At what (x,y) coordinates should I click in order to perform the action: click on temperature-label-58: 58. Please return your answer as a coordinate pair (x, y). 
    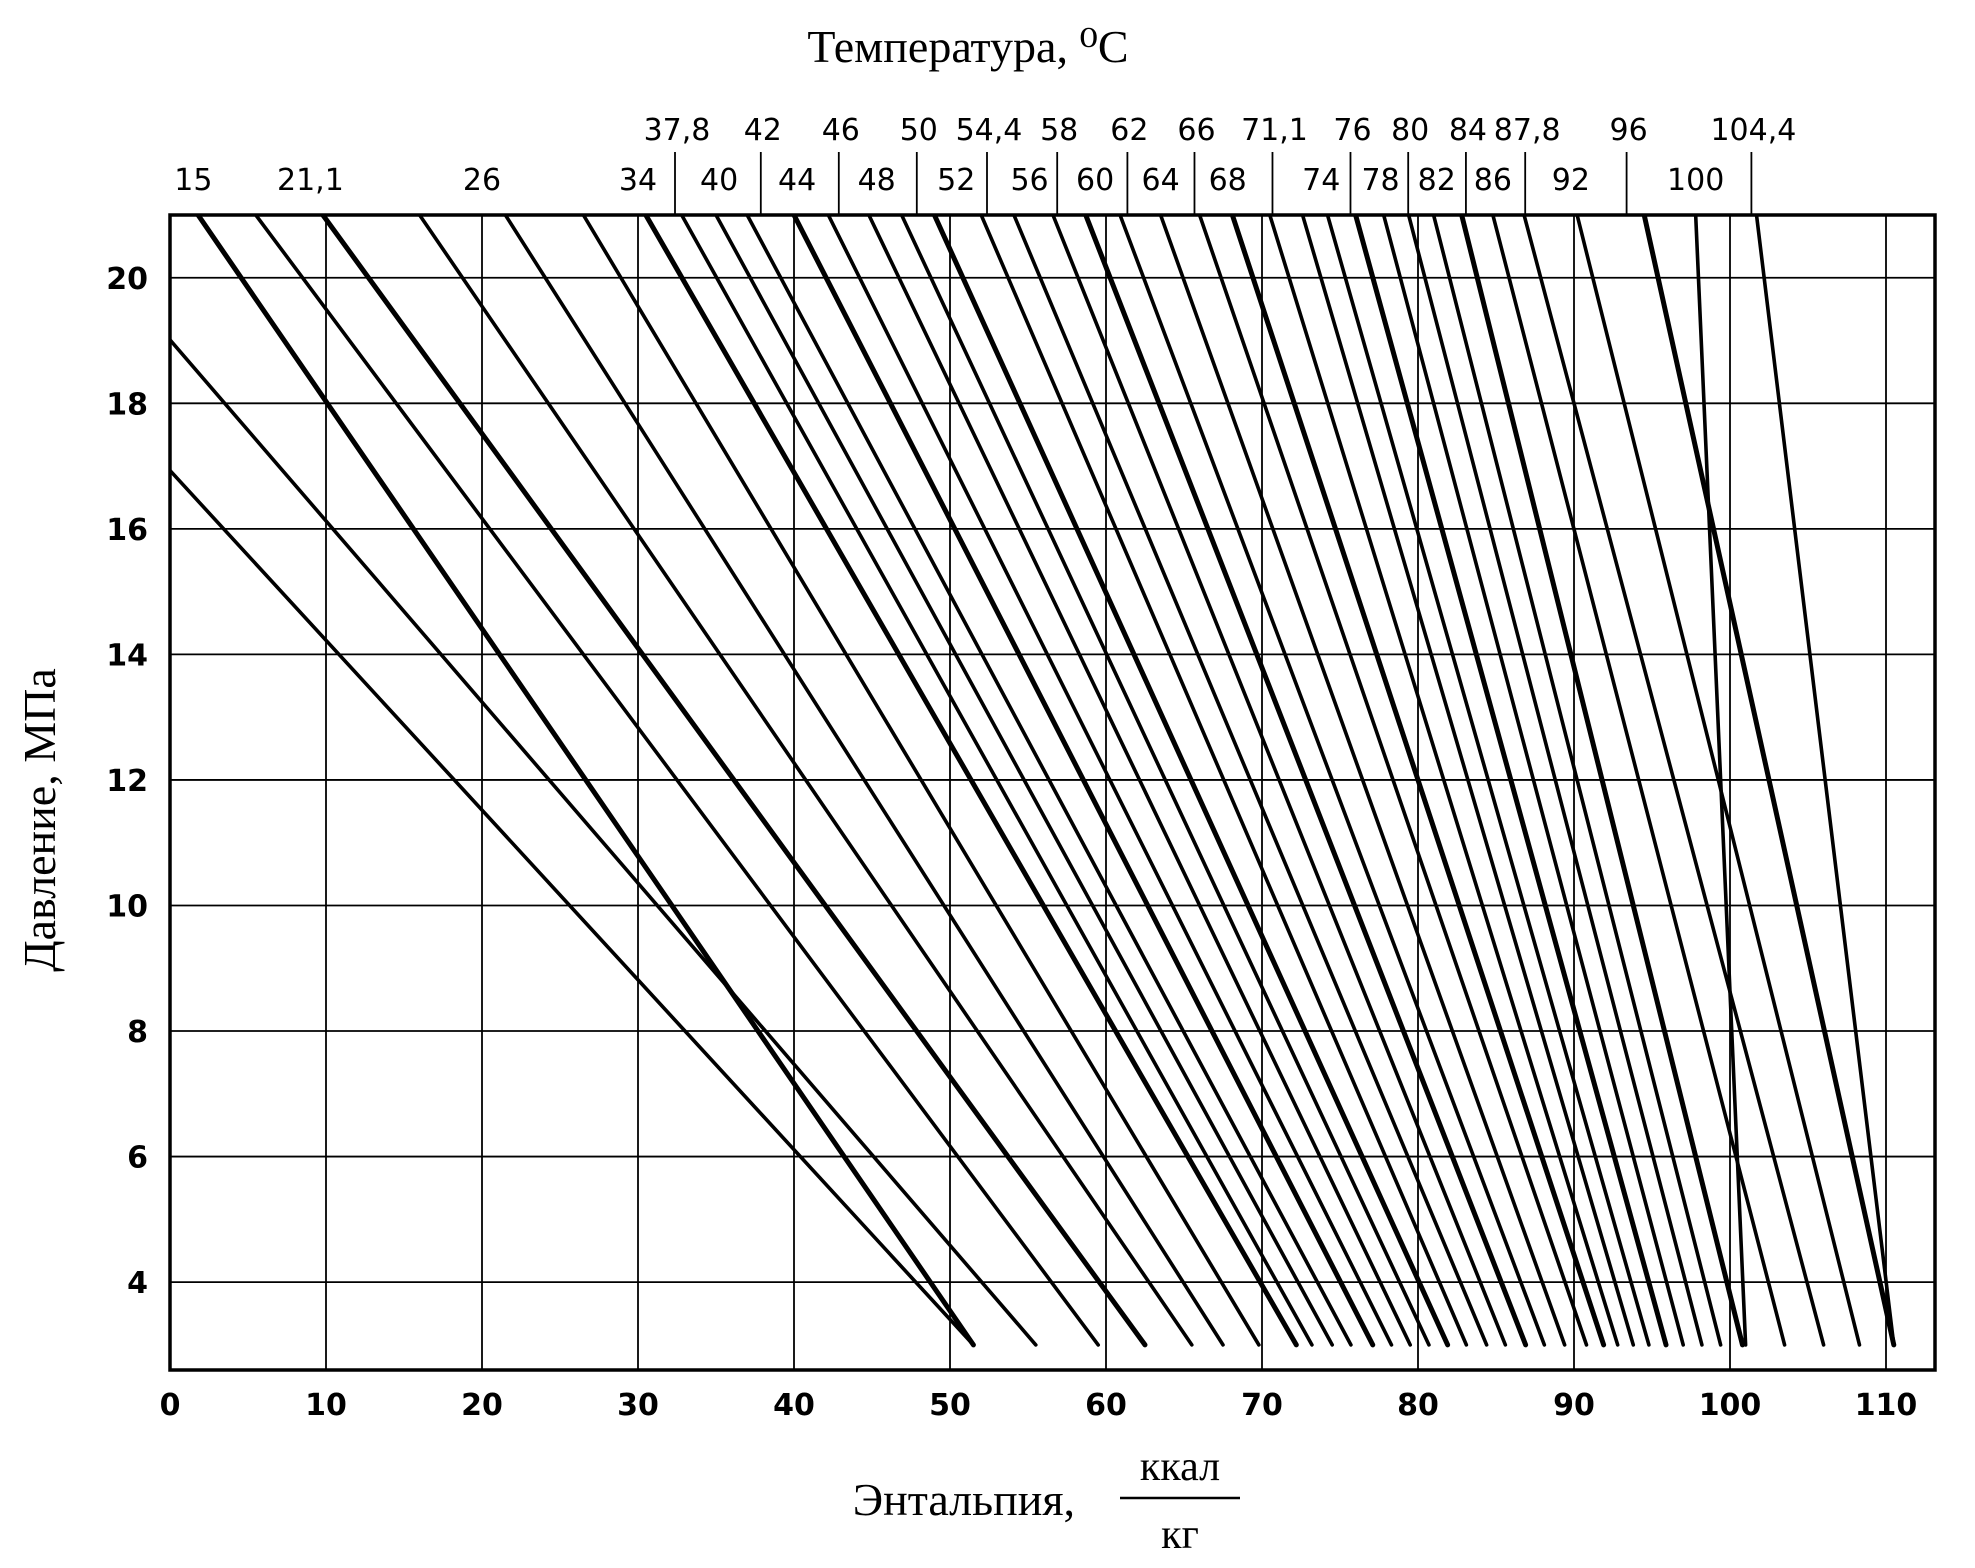
    Looking at the image, I should click on (1059, 130).